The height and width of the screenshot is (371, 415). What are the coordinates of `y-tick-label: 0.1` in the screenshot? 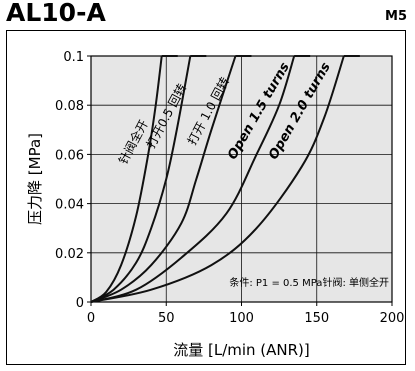 It's located at (73, 57).